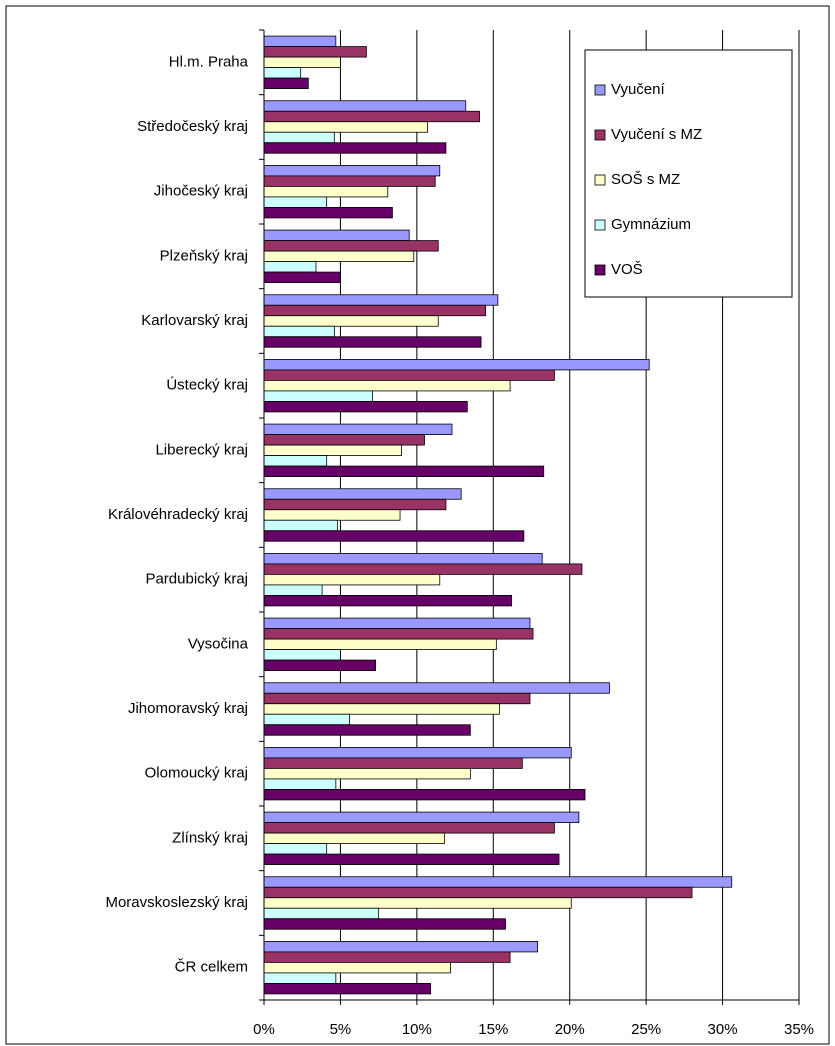 The width and height of the screenshot is (835, 1046). What do you see at coordinates (638, 89) in the screenshot?
I see `legend-label: Vyučení` at bounding box center [638, 89].